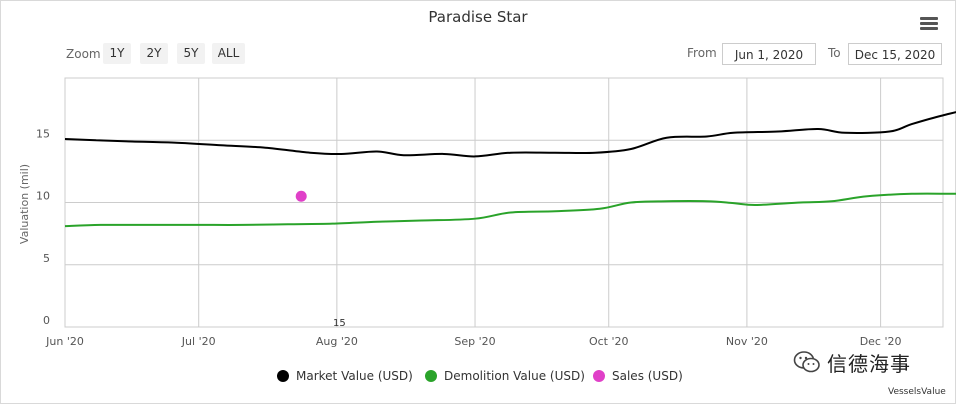 The image size is (956, 404). Describe the element at coordinates (647, 376) in the screenshot. I see `legend-label: Sales (USD)` at that location.